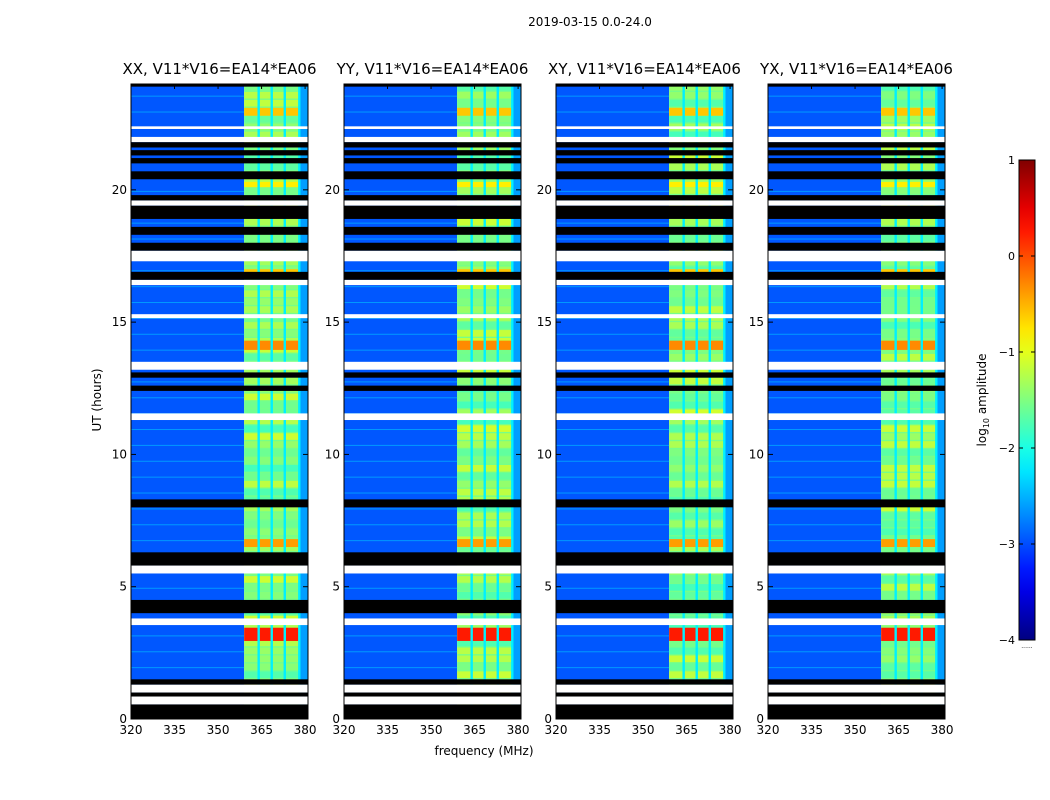 The width and height of the screenshot is (1050, 800). What do you see at coordinates (97, 399) in the screenshot?
I see `y-axis-label: UT (hours)` at bounding box center [97, 399].